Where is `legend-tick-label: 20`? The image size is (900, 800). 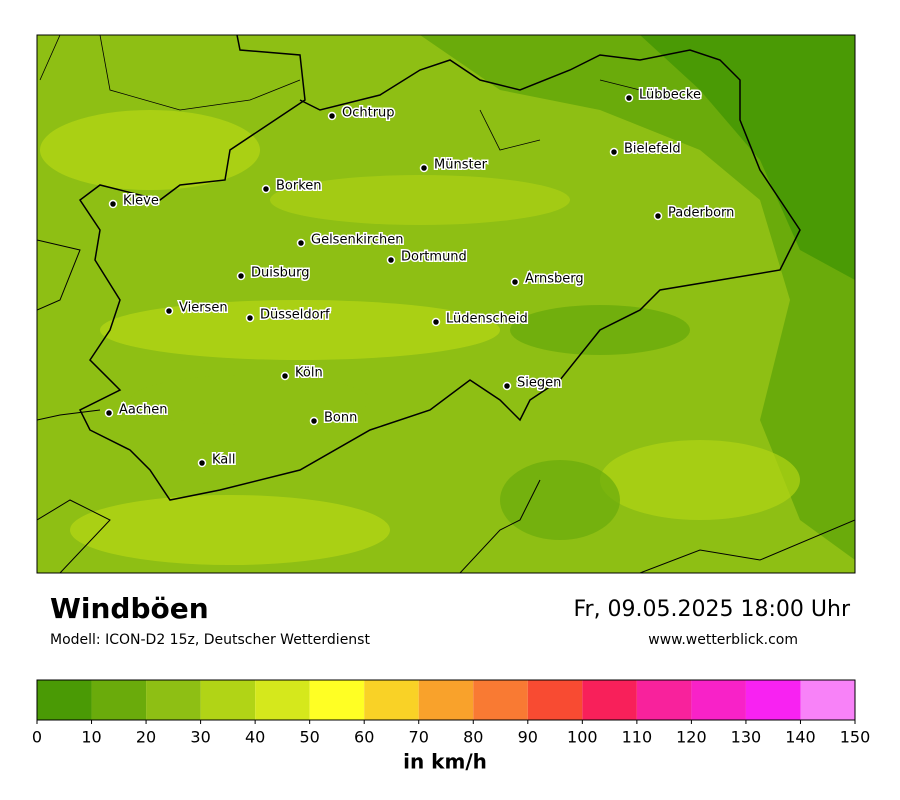
legend-tick-label: 20 is located at coordinates (146, 737).